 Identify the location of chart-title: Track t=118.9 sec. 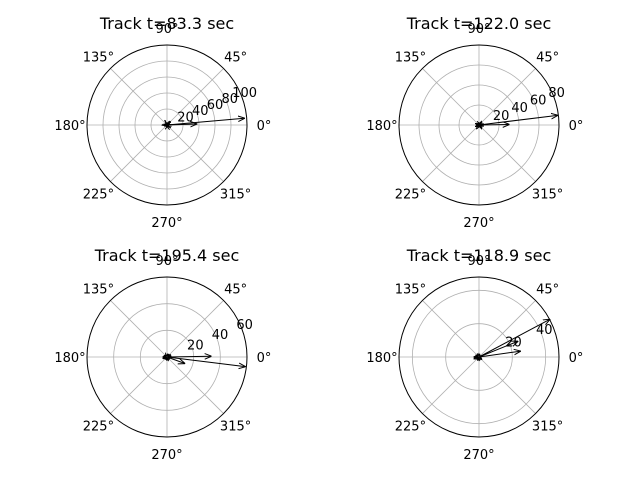
(479, 255).